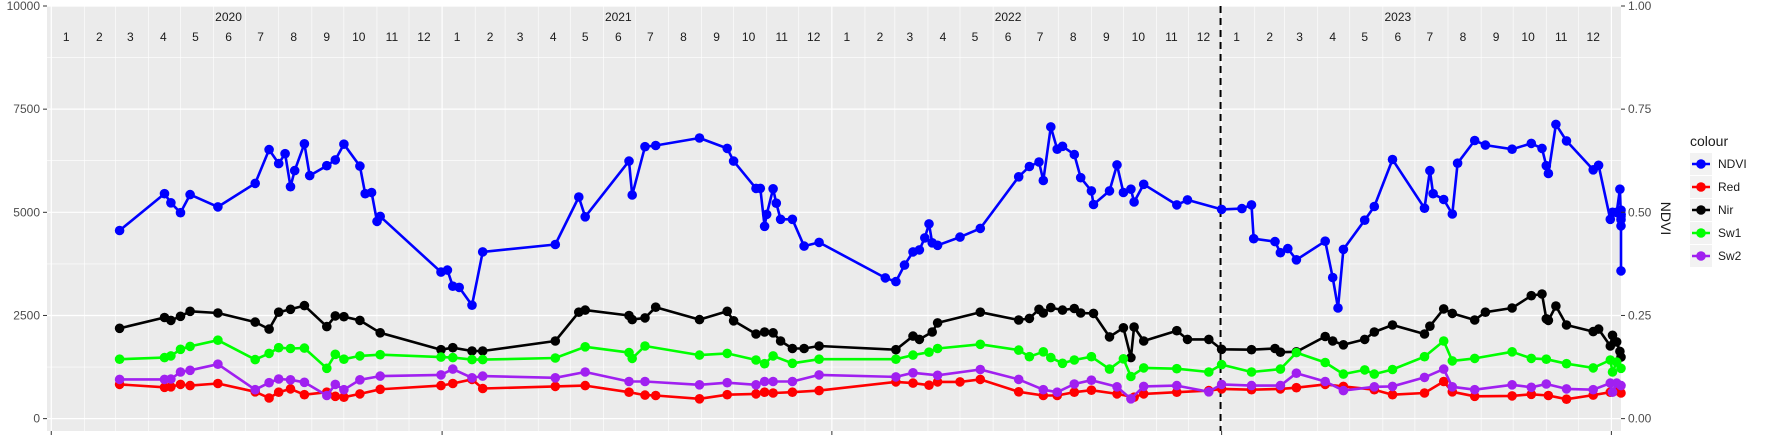 This screenshot has height=442, width=1773. Describe the element at coordinates (26, 109) in the screenshot. I see `left-tick-label: 7500` at that location.